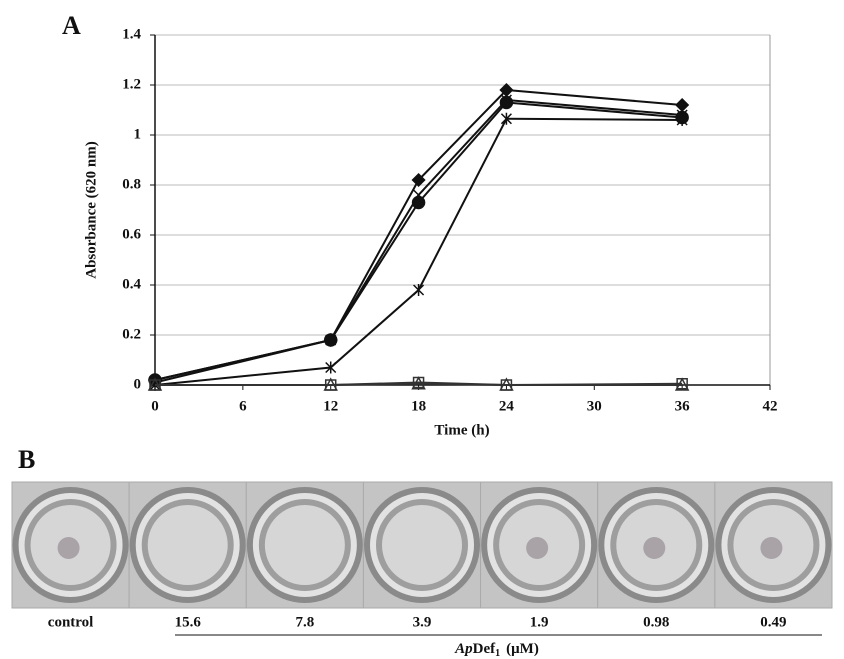 Image resolution: width=844 pixels, height=659 pixels. Describe the element at coordinates (91, 210) in the screenshot. I see `y-axis-title: Absorbance (620 nm)` at that location.